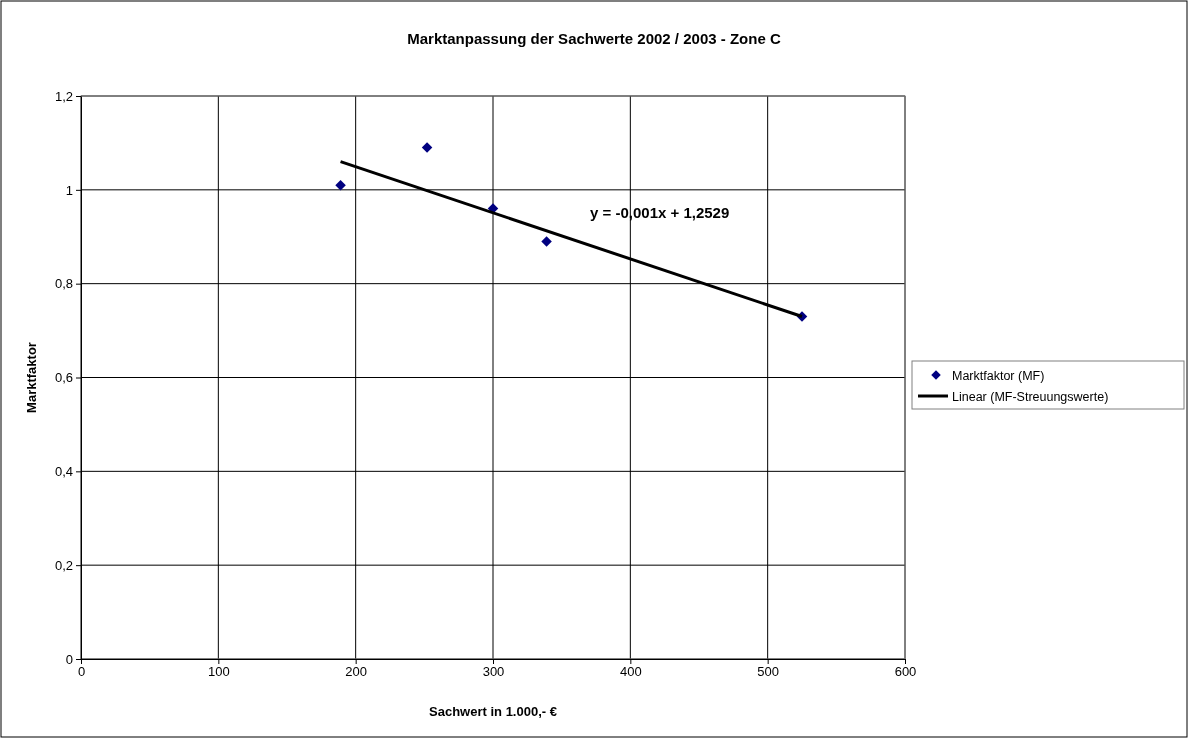 The width and height of the screenshot is (1188, 738). What do you see at coordinates (63, 471) in the screenshot?
I see `y-tick-label: 0,4` at bounding box center [63, 471].